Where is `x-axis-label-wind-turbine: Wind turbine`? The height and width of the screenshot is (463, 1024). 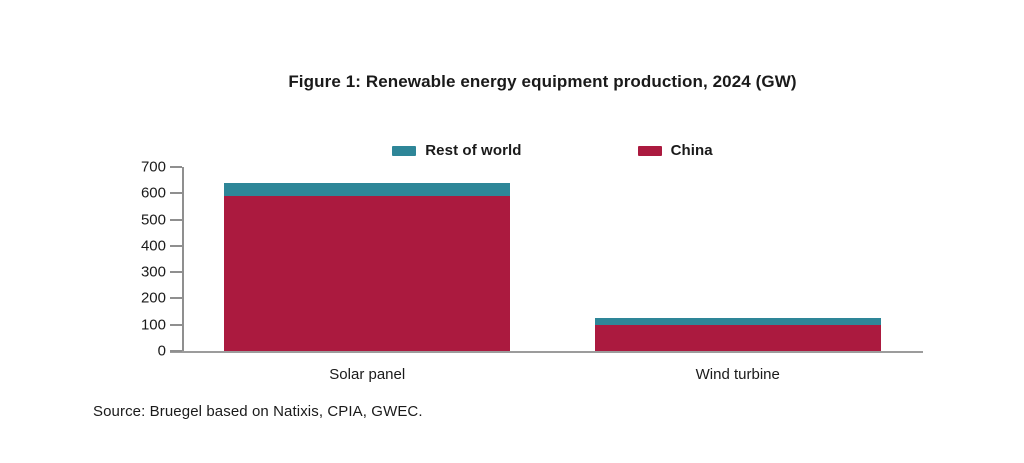 x-axis-label-wind-turbine: Wind turbine is located at coordinates (737, 374).